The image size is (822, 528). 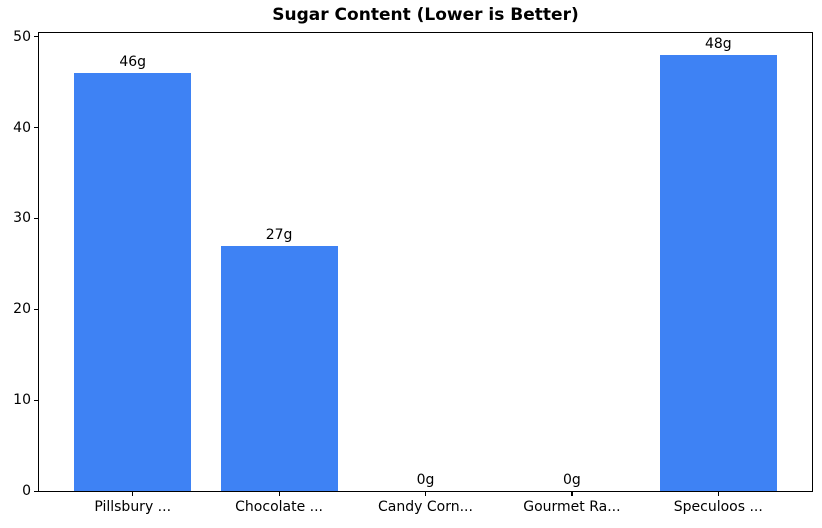 I want to click on y-axis-tick-label: 40, so click(x=22, y=127).